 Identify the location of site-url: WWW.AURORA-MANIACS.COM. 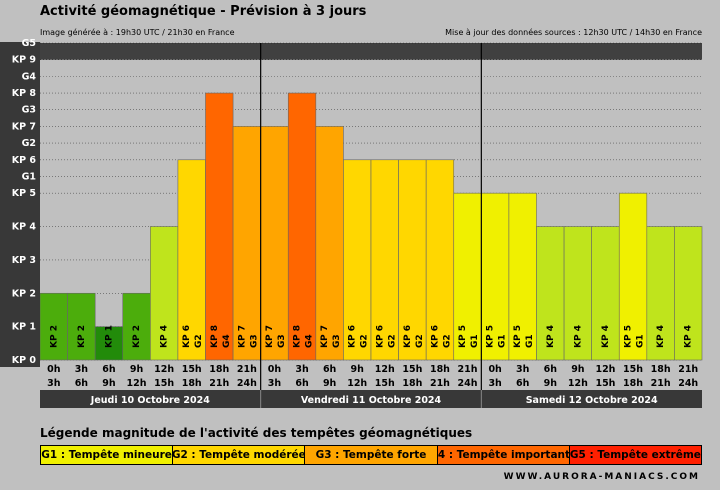
(601, 477).